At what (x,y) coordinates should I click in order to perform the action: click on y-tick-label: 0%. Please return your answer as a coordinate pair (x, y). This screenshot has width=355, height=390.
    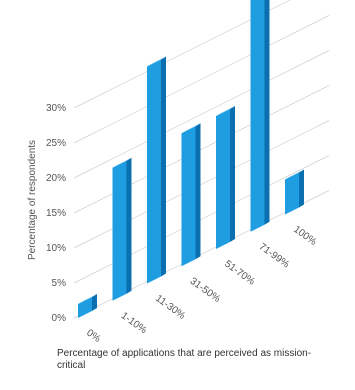
    Looking at the image, I should click on (59, 318).